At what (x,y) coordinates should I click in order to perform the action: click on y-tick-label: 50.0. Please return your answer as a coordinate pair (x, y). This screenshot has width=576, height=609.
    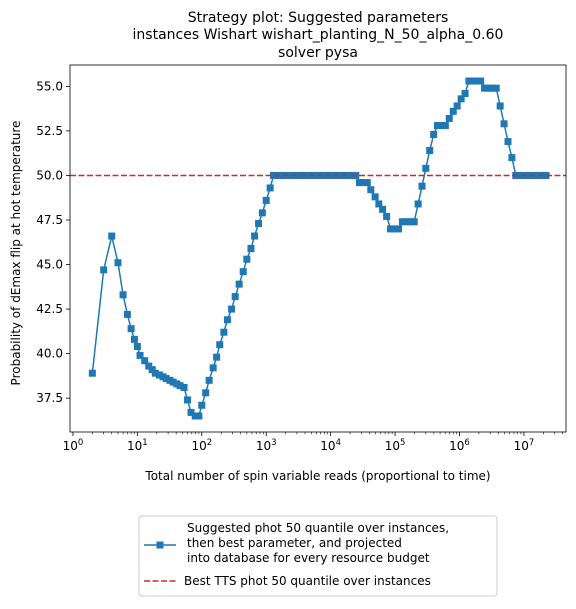
    Looking at the image, I should click on (49, 175).